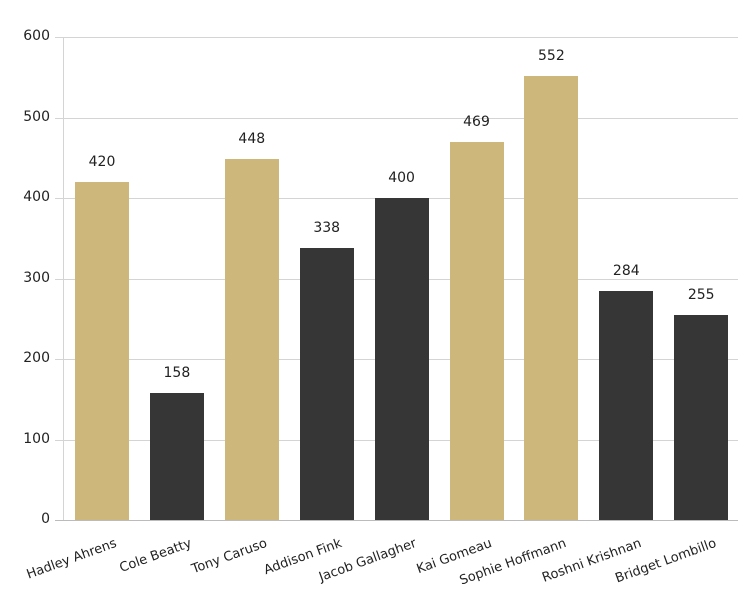  I want to click on y-tick-label: 300, so click(36, 277).